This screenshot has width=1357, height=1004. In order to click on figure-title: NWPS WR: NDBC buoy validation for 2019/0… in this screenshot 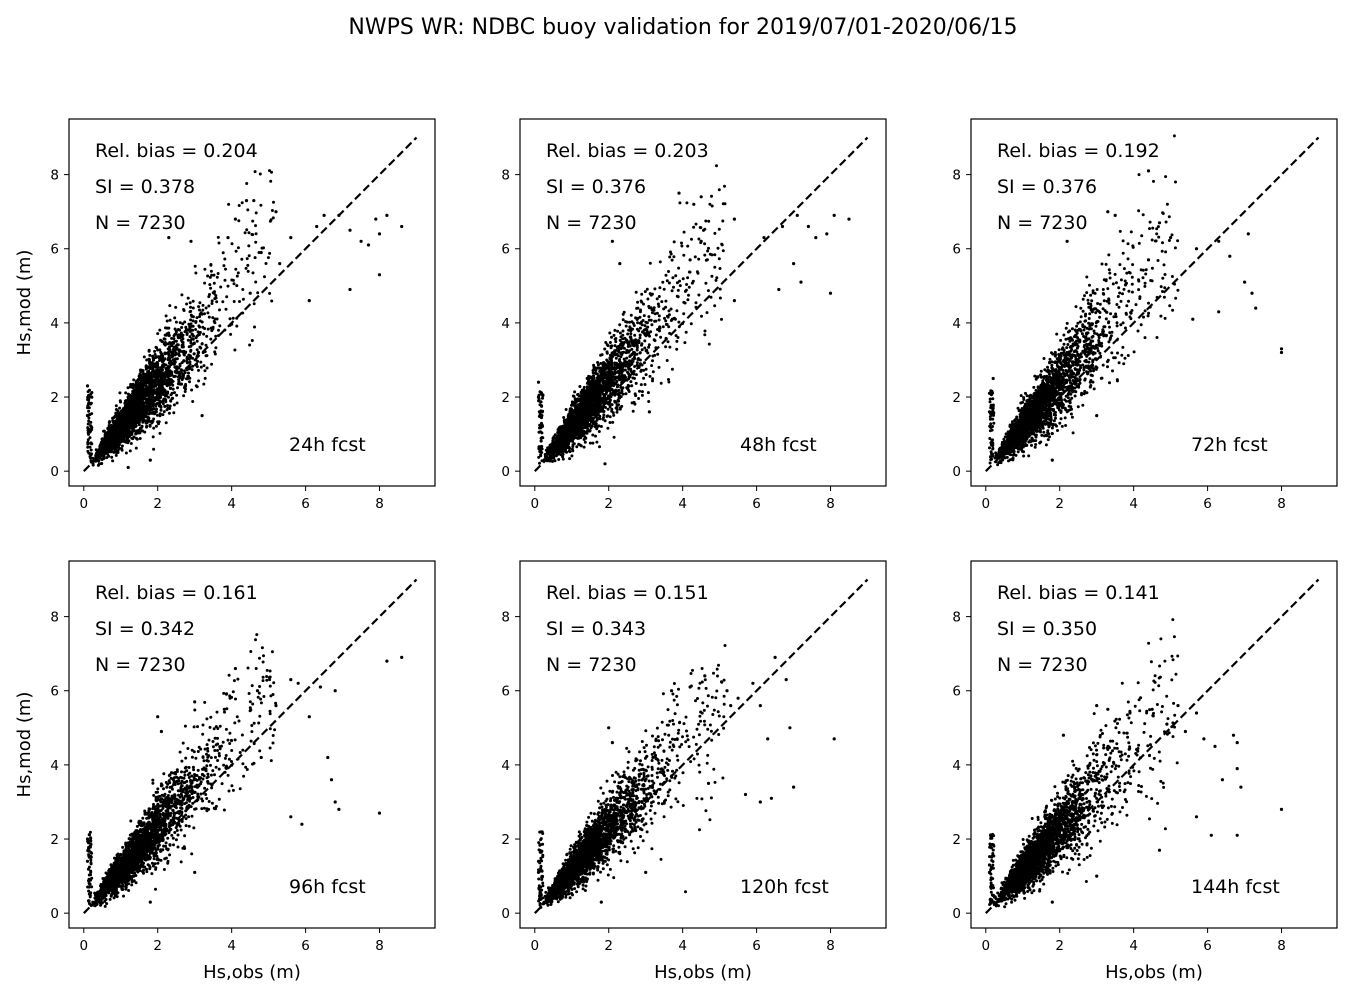, I will do `click(682, 27)`.